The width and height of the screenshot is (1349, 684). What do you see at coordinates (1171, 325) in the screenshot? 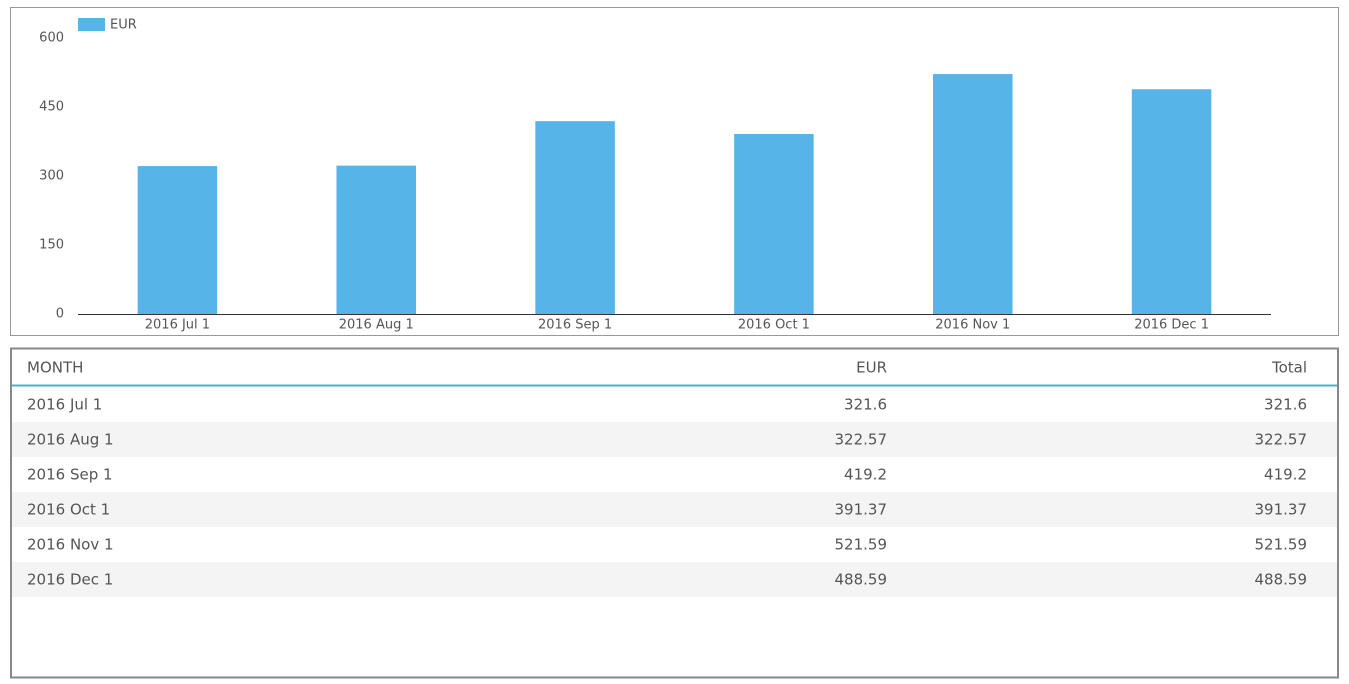
I see `x-tick-label: 2016 Dec 1` at bounding box center [1171, 325].